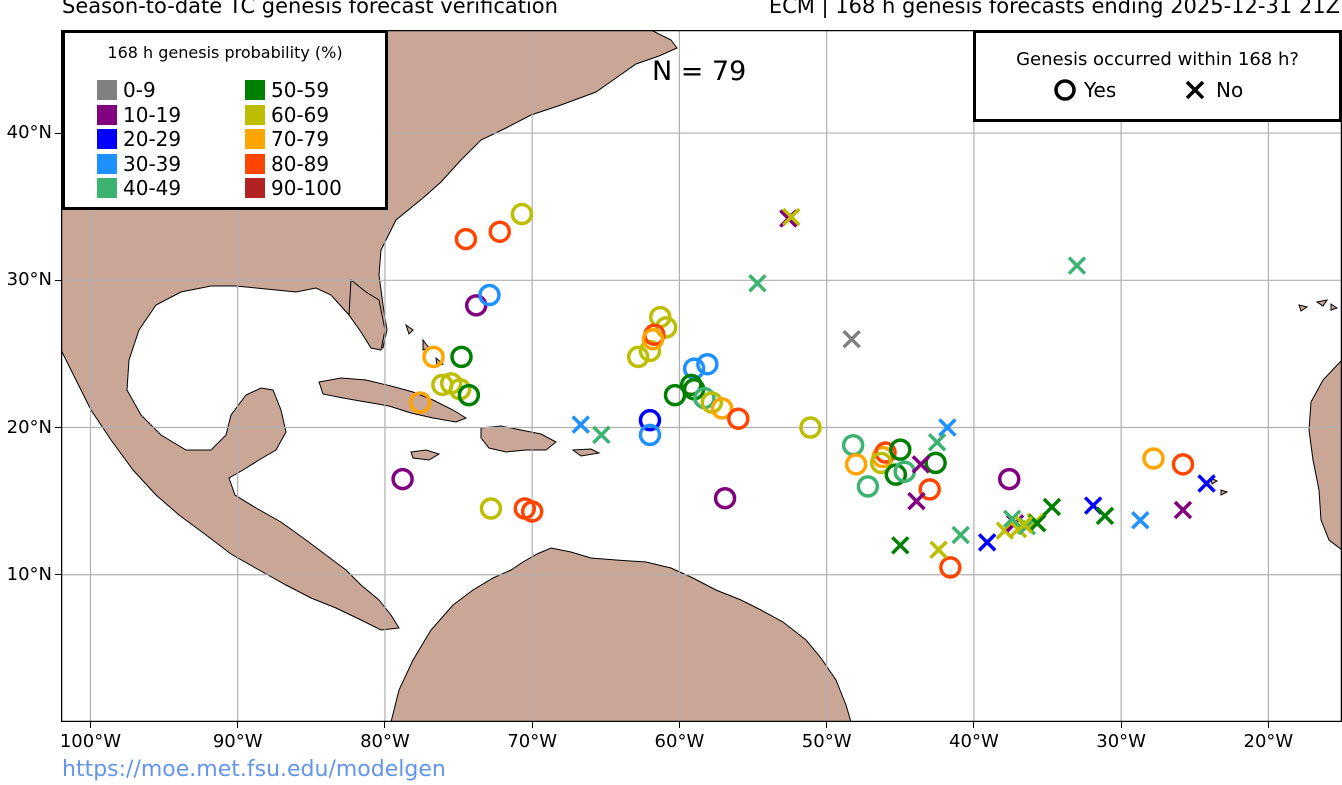 This screenshot has width=1342, height=785. What do you see at coordinates (1121, 741) in the screenshot?
I see `lon-label: 30°W` at bounding box center [1121, 741].